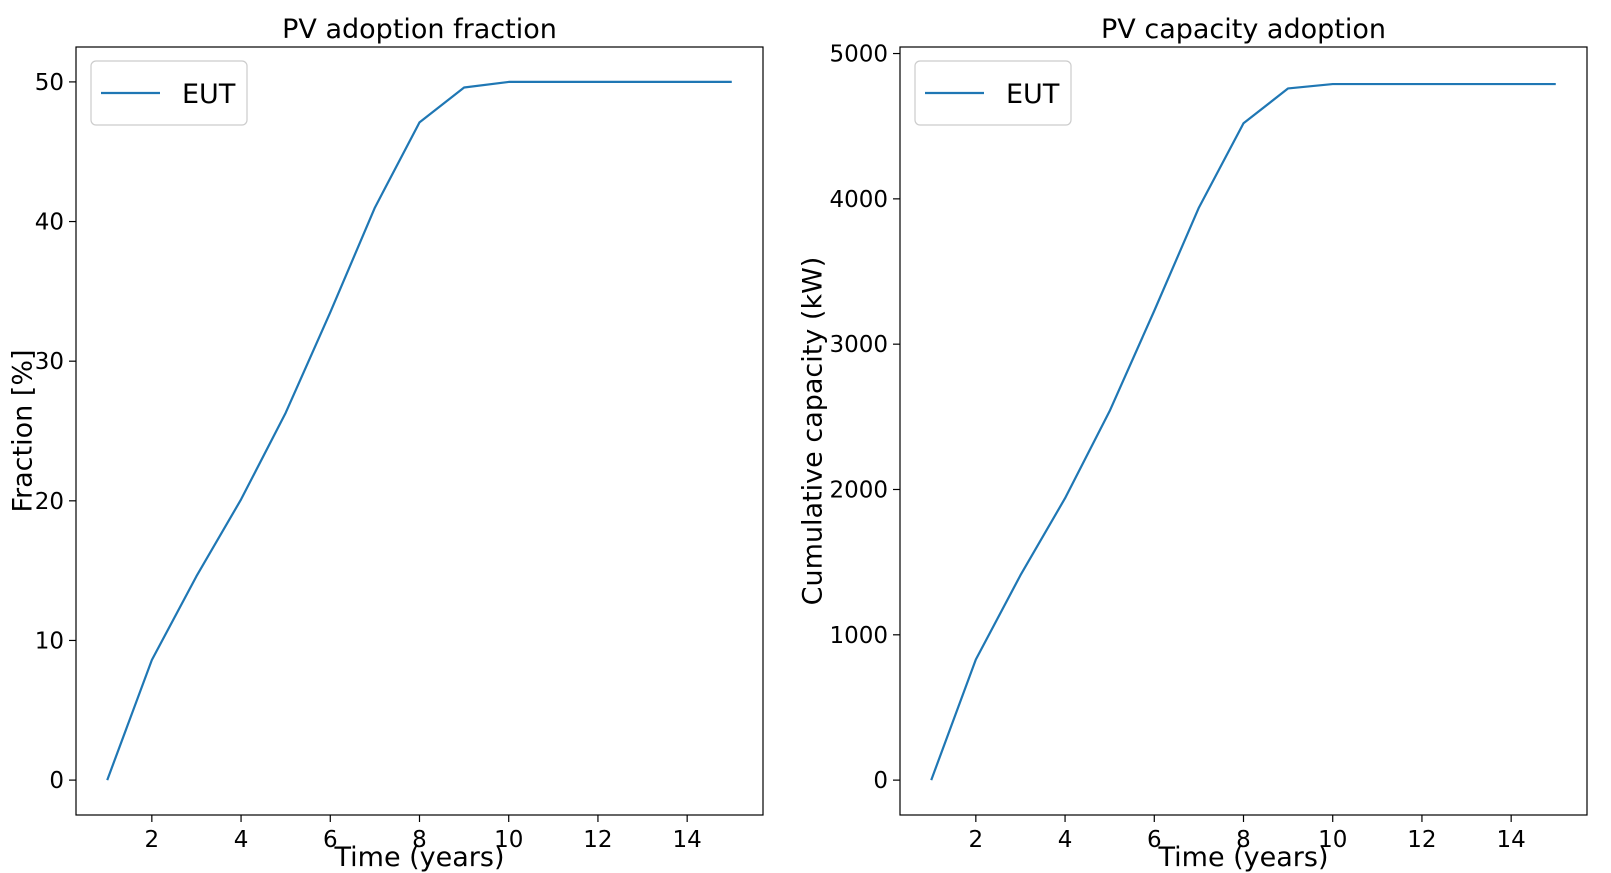 Image resolution: width=1611 pixels, height=873 pixels. I want to click on capacity-adoption-y-tick-label: 5000, so click(858, 55).